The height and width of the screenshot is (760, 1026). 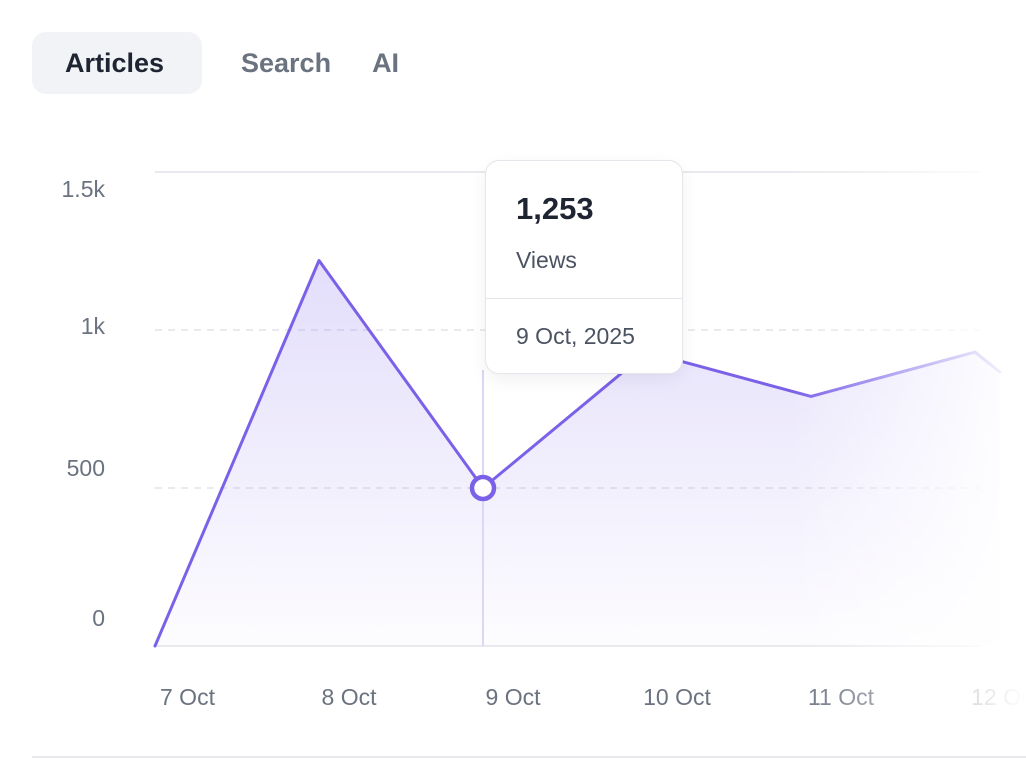 What do you see at coordinates (529, 757) in the screenshot?
I see `bottom-divider` at bounding box center [529, 757].